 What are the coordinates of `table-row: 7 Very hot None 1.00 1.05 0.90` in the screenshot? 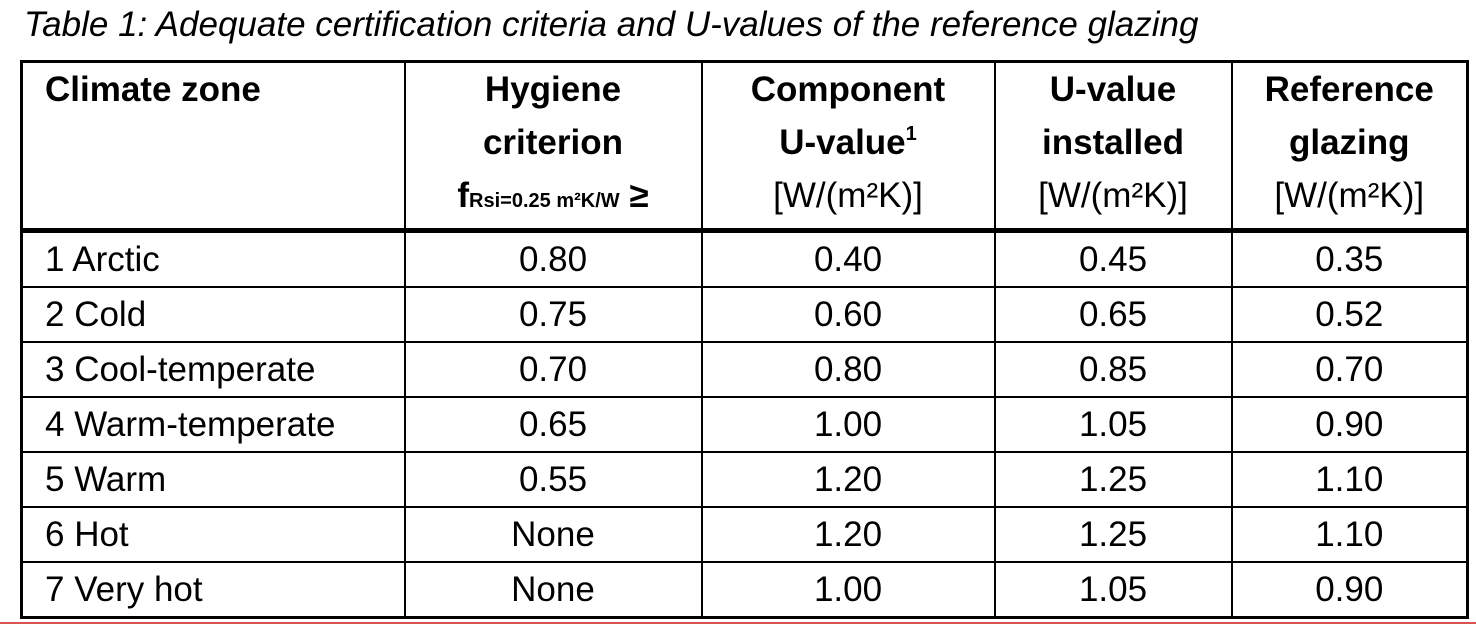 It's located at (744, 590).